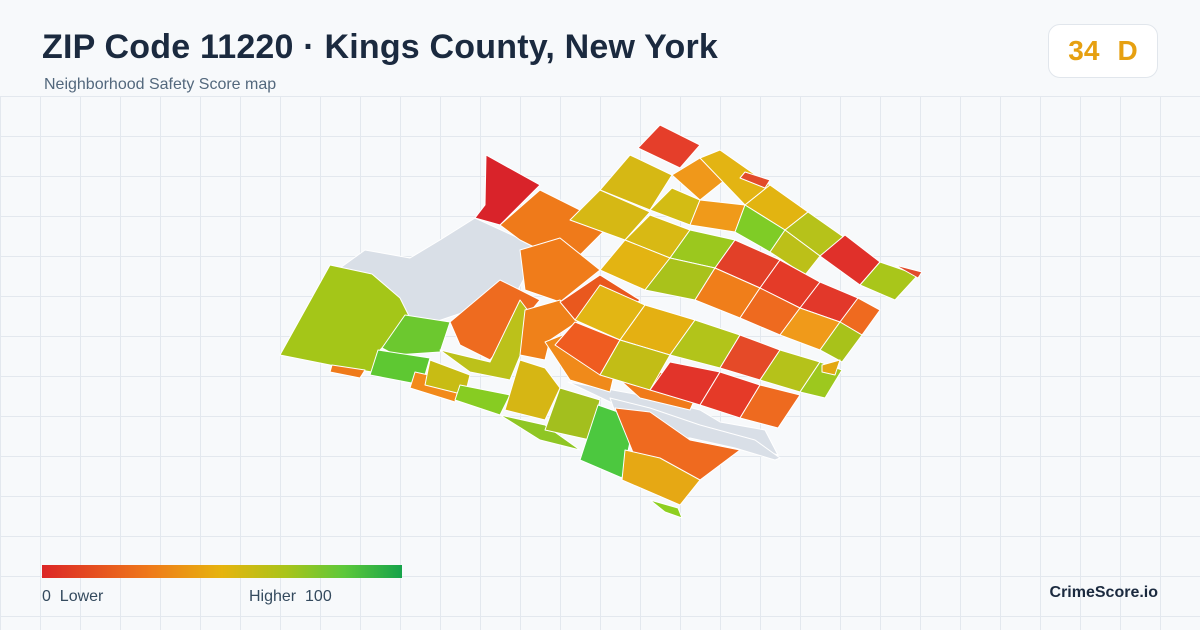 The height and width of the screenshot is (630, 1200). I want to click on legend-min: 0, so click(46, 596).